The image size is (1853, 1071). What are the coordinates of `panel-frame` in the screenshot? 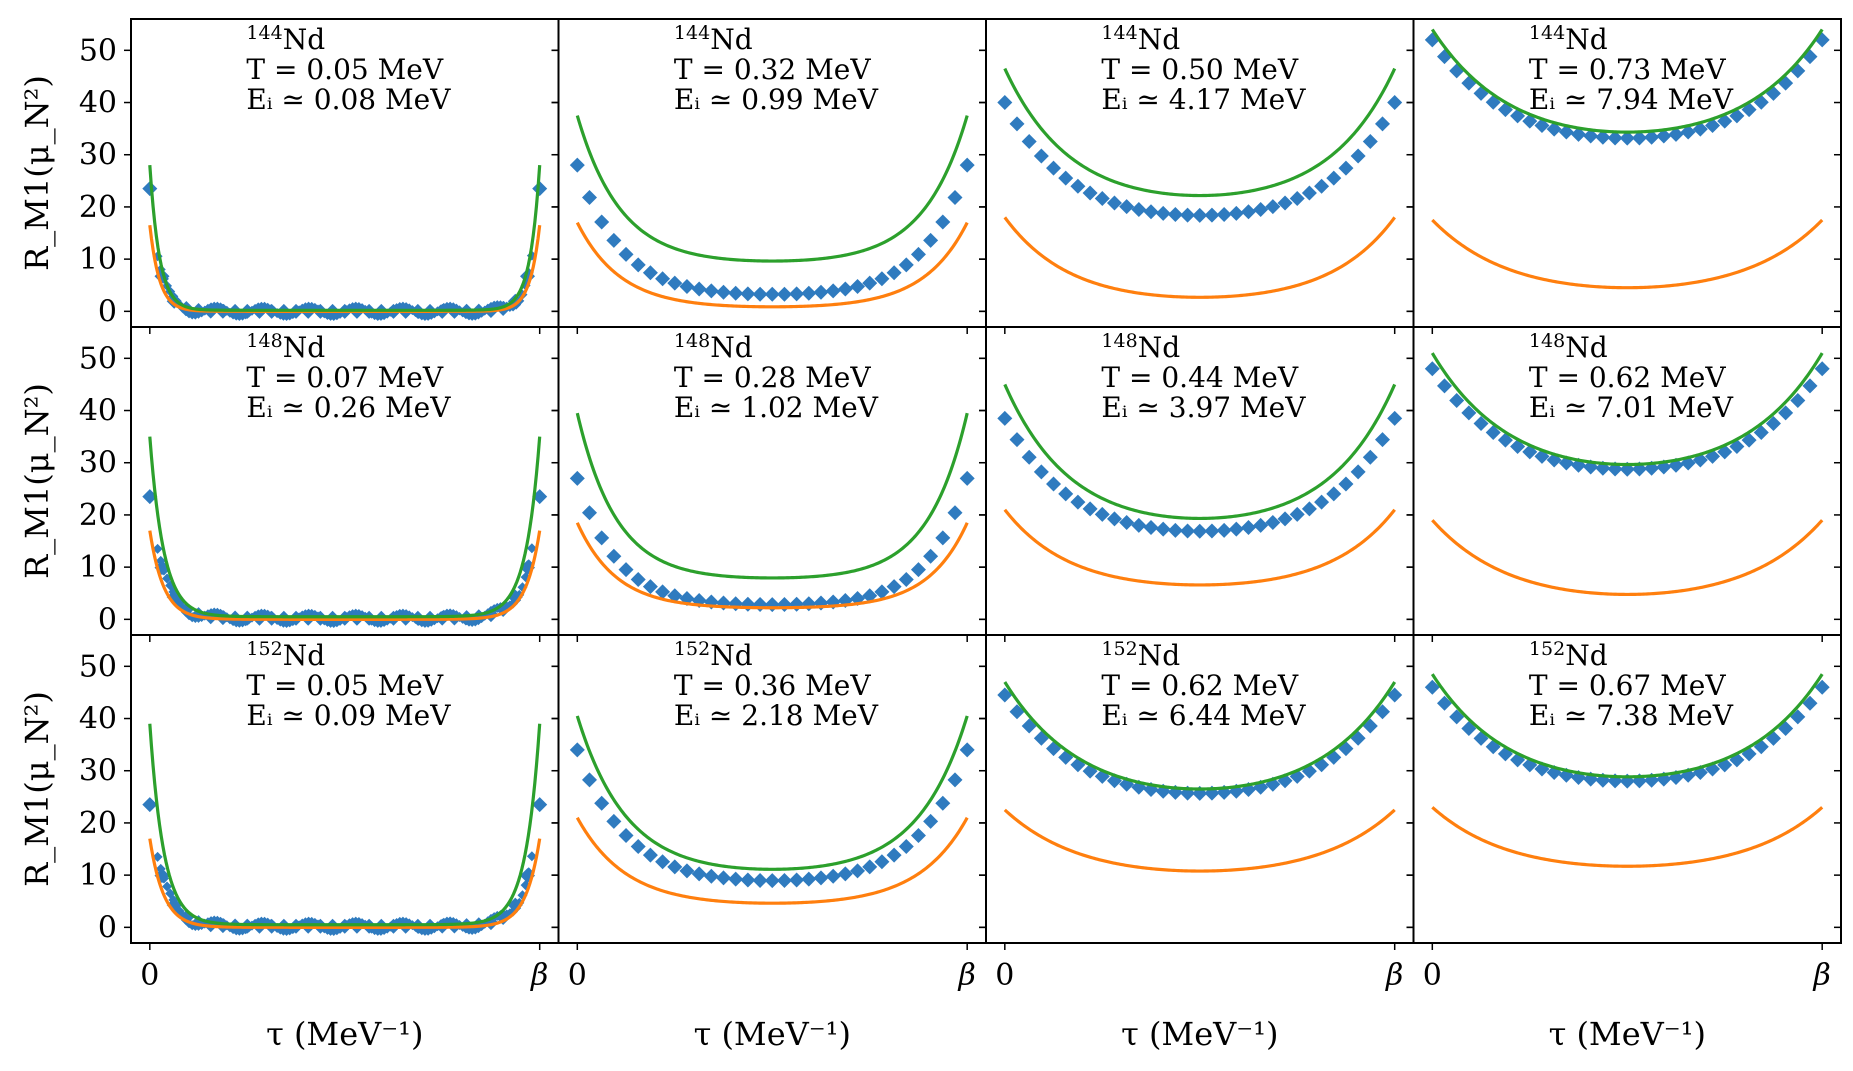 It's located at (1627, 789).